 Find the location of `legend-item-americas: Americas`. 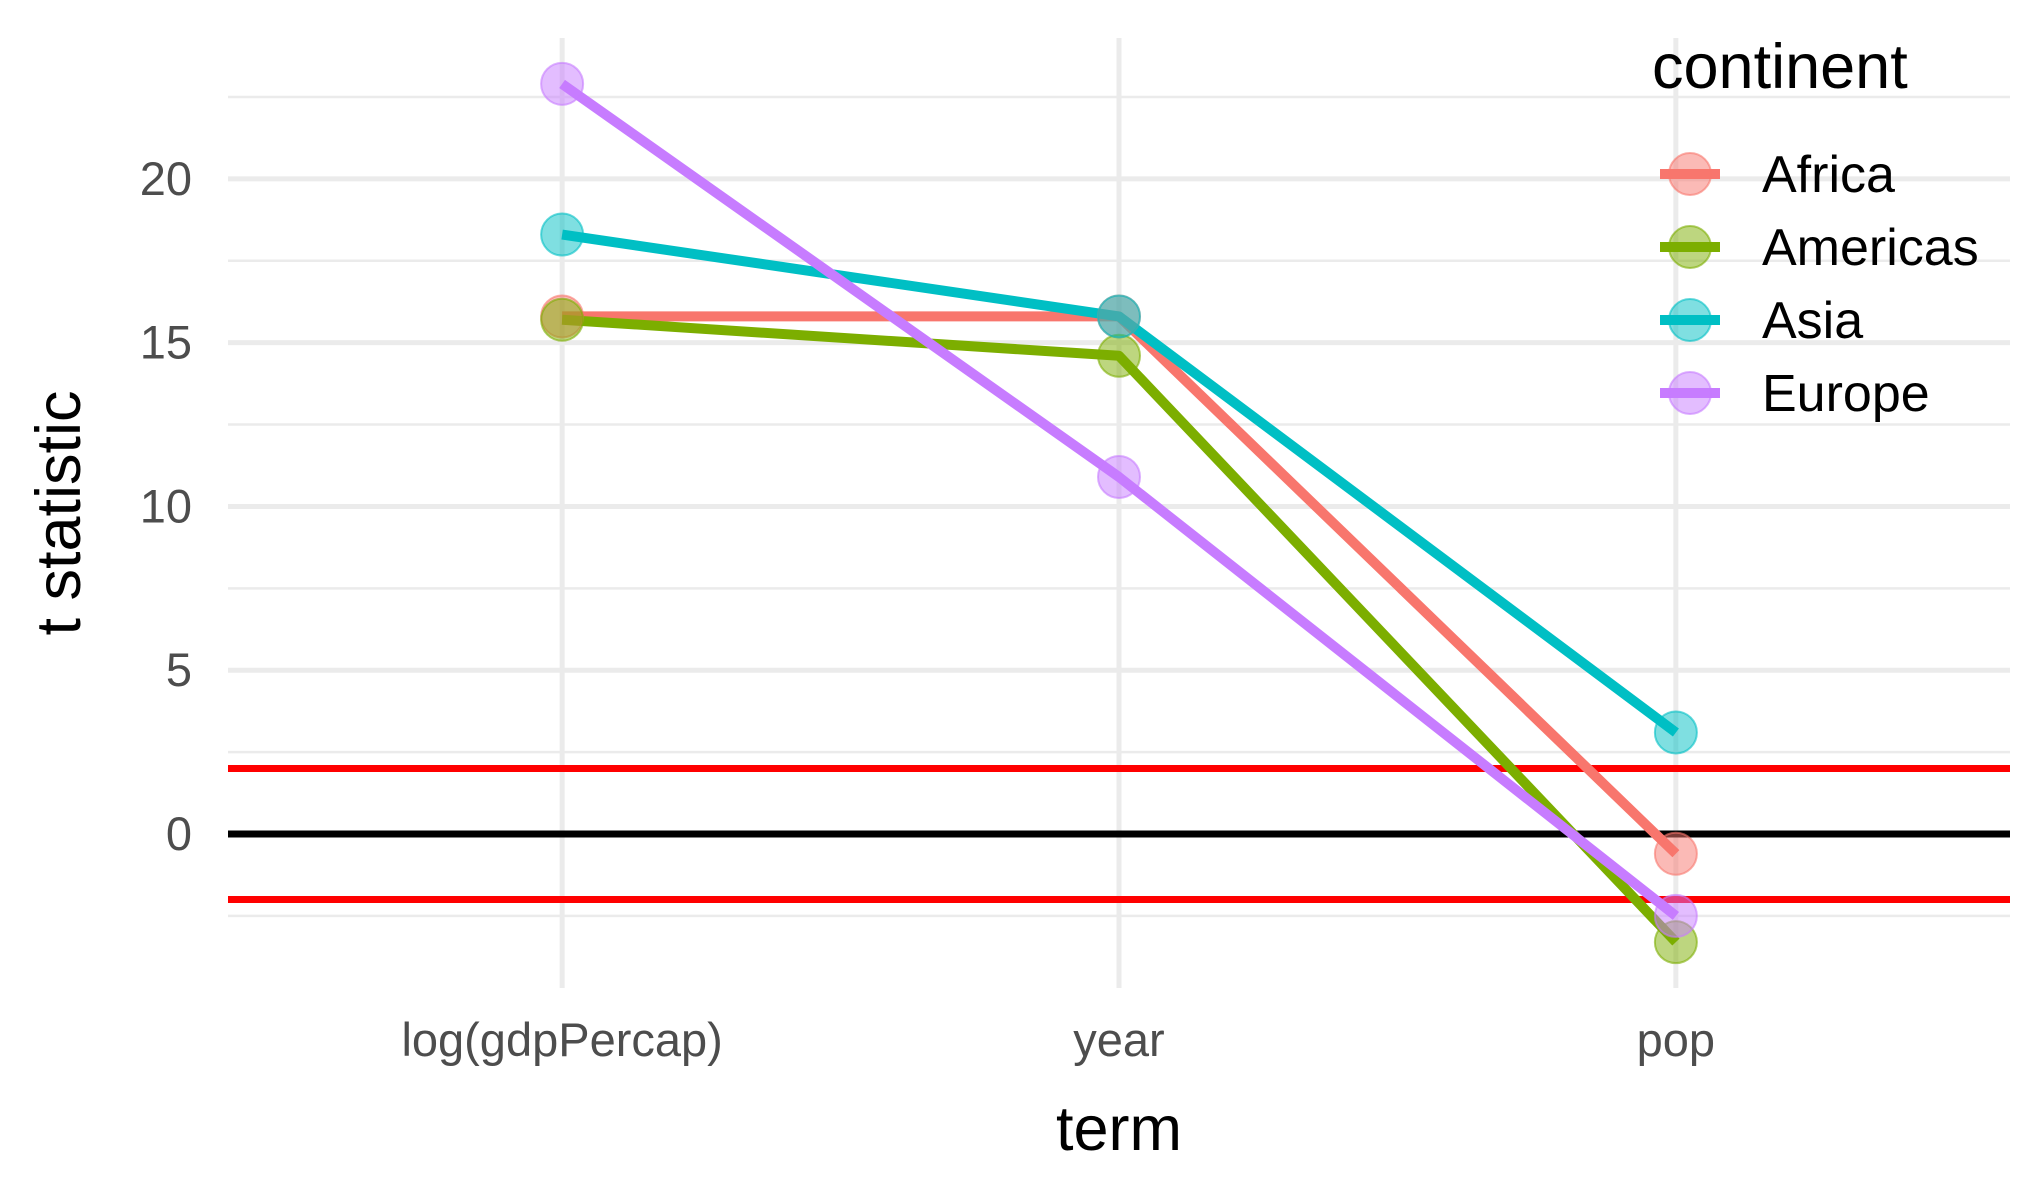

legend-item-americas: Americas is located at coordinates (1819, 248).